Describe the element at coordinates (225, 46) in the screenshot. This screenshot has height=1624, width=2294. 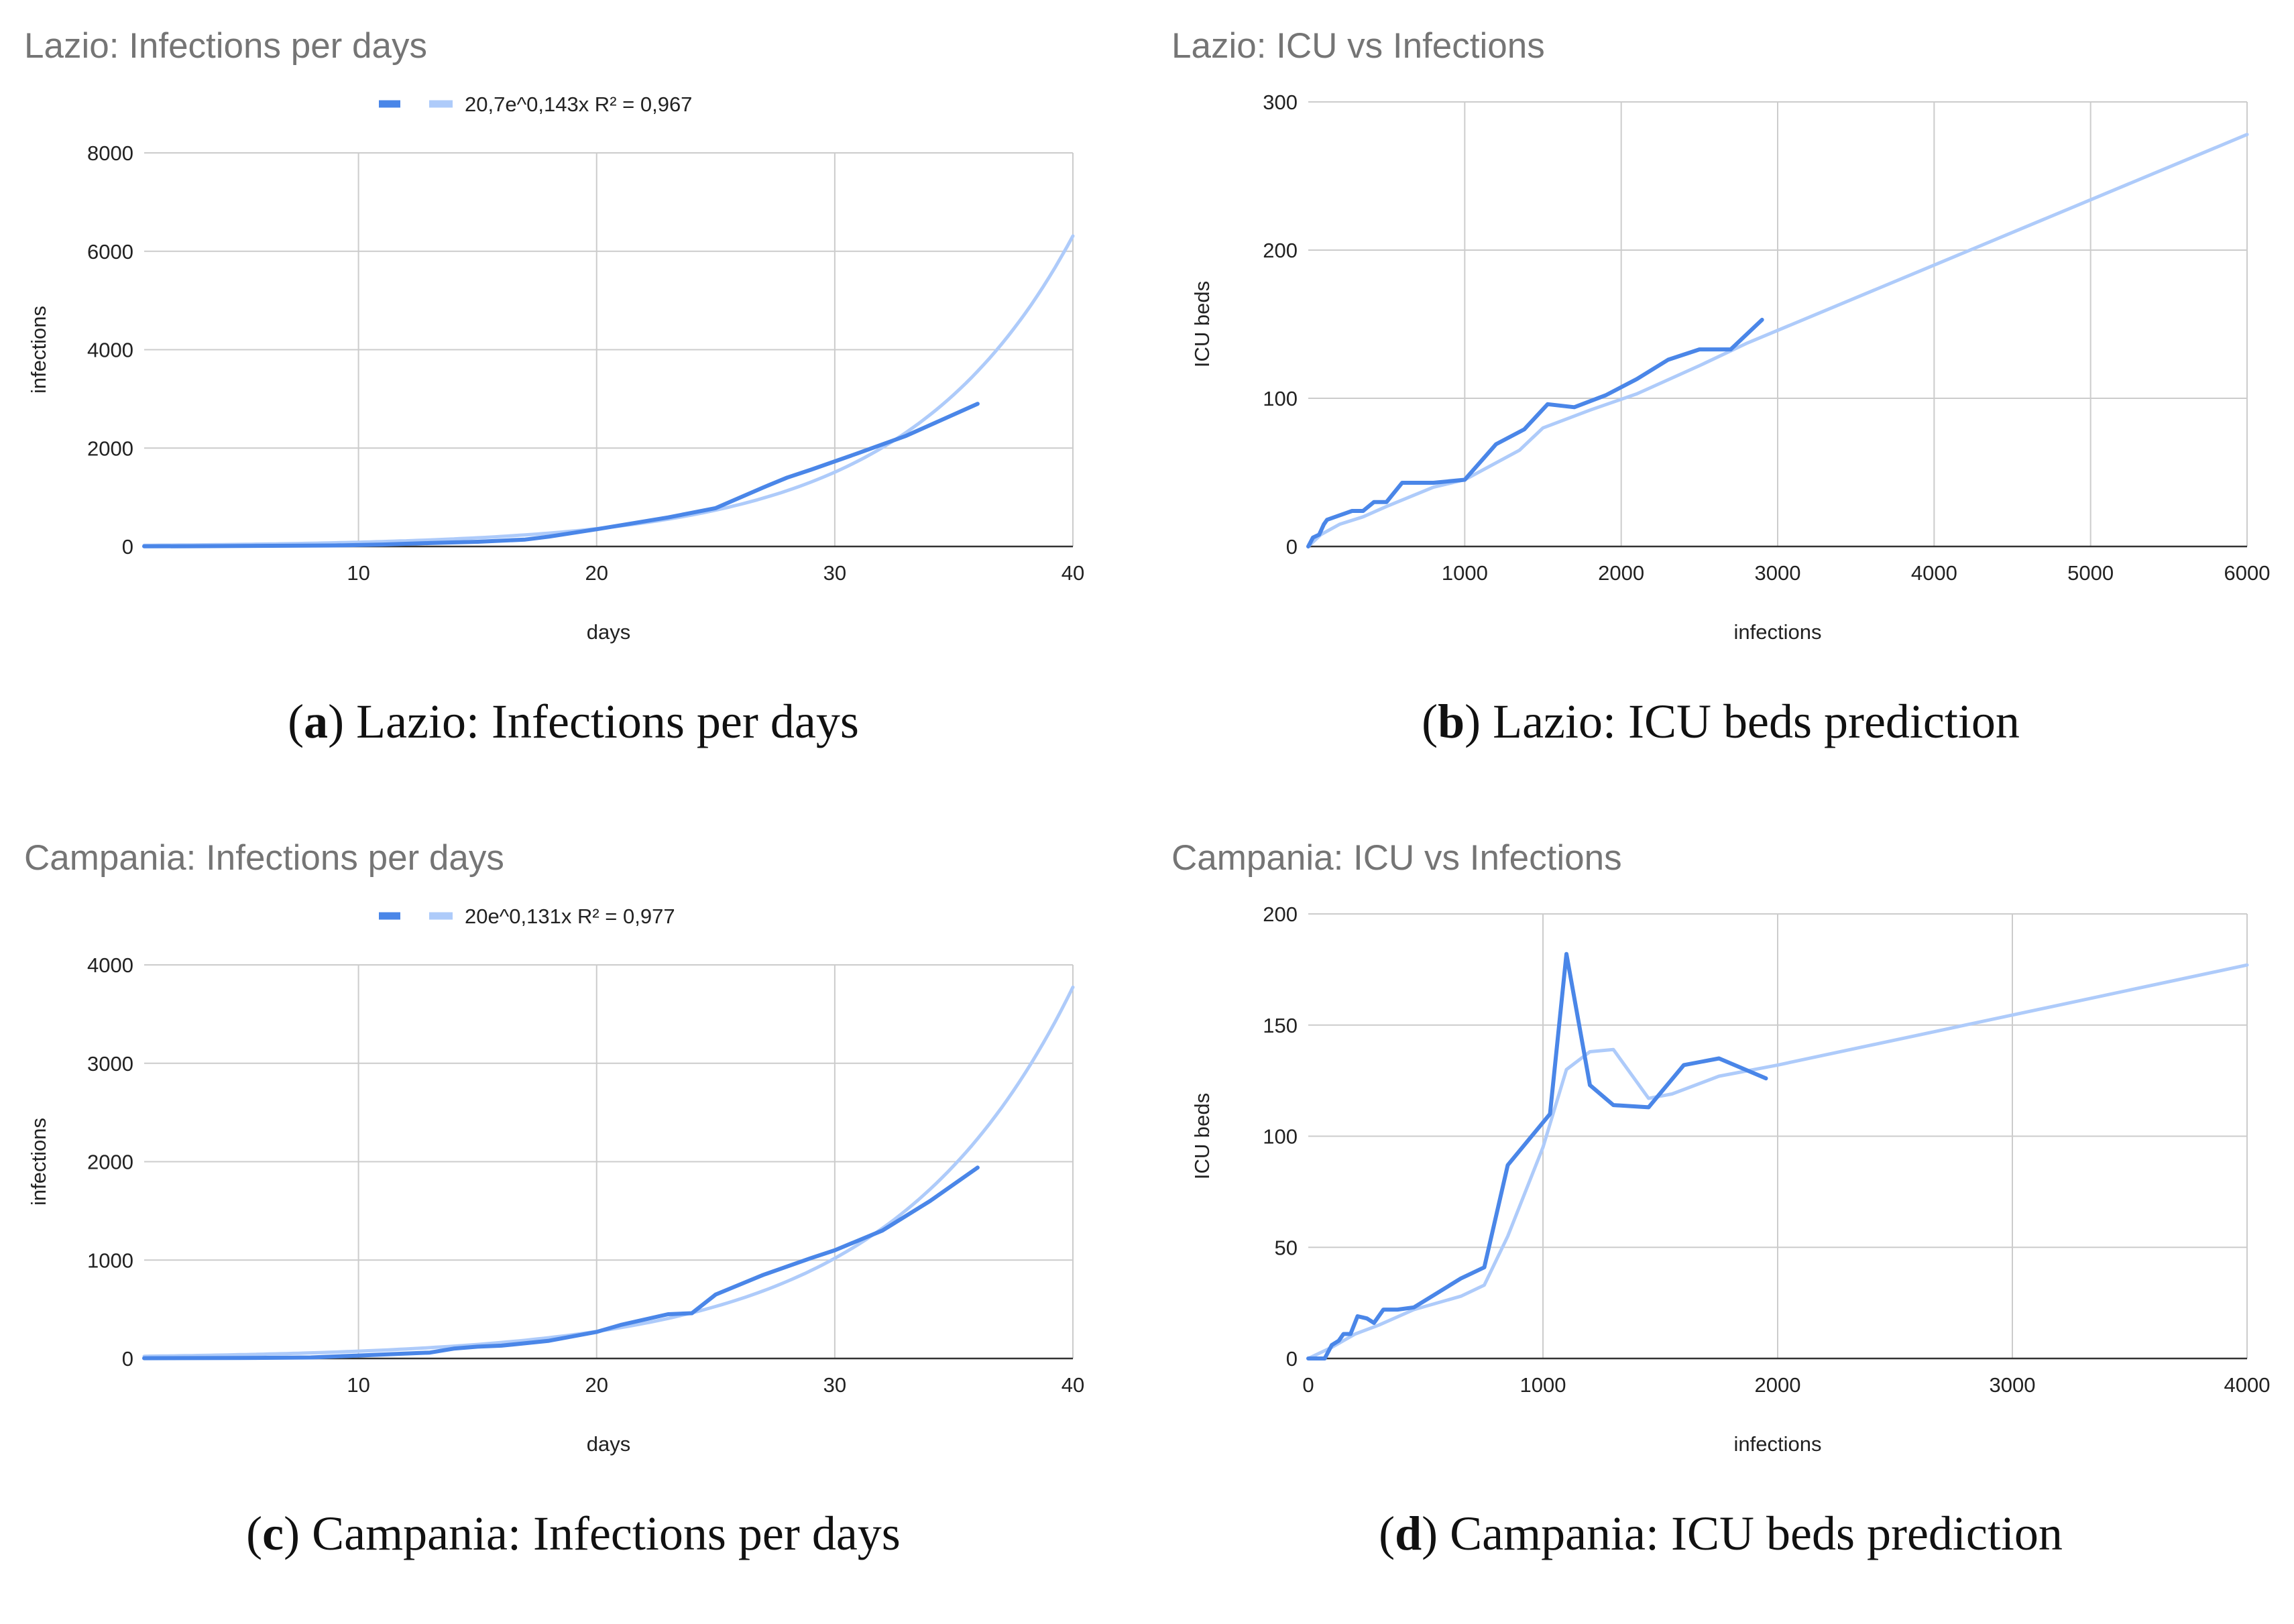
I see `chart-title: Lazio: Infections per days` at that location.